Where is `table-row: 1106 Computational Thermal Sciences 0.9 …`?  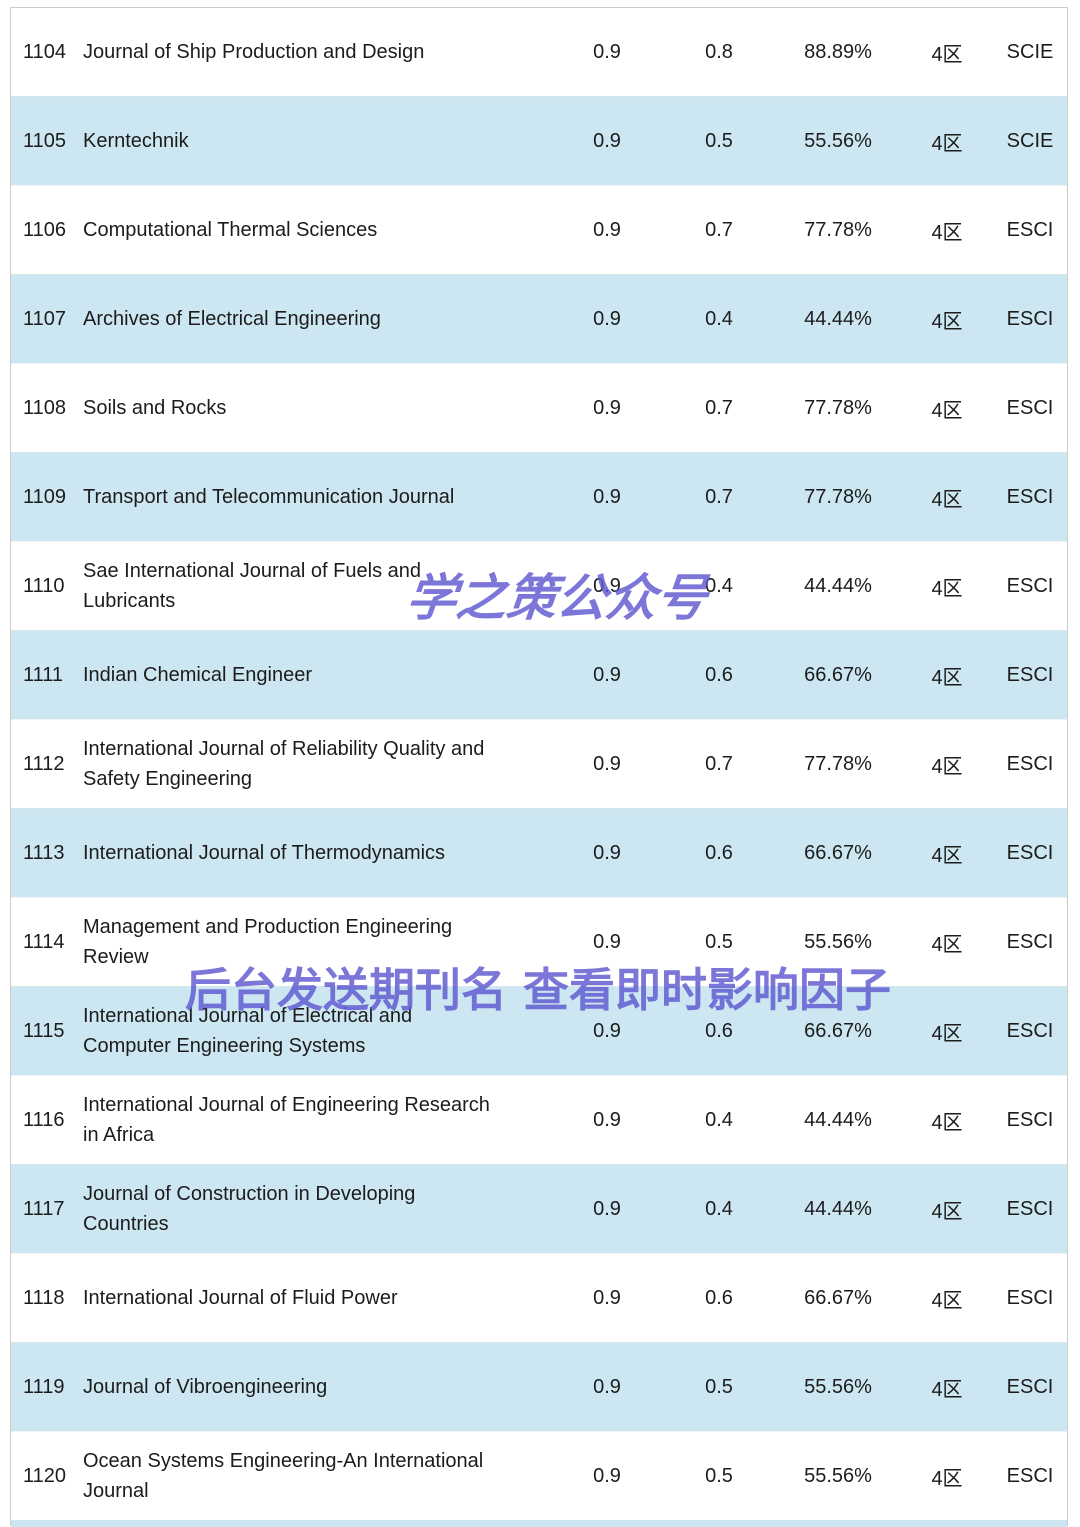
table-row: 1106 Computational Thermal Sciences 0.9 … is located at coordinates (539, 229).